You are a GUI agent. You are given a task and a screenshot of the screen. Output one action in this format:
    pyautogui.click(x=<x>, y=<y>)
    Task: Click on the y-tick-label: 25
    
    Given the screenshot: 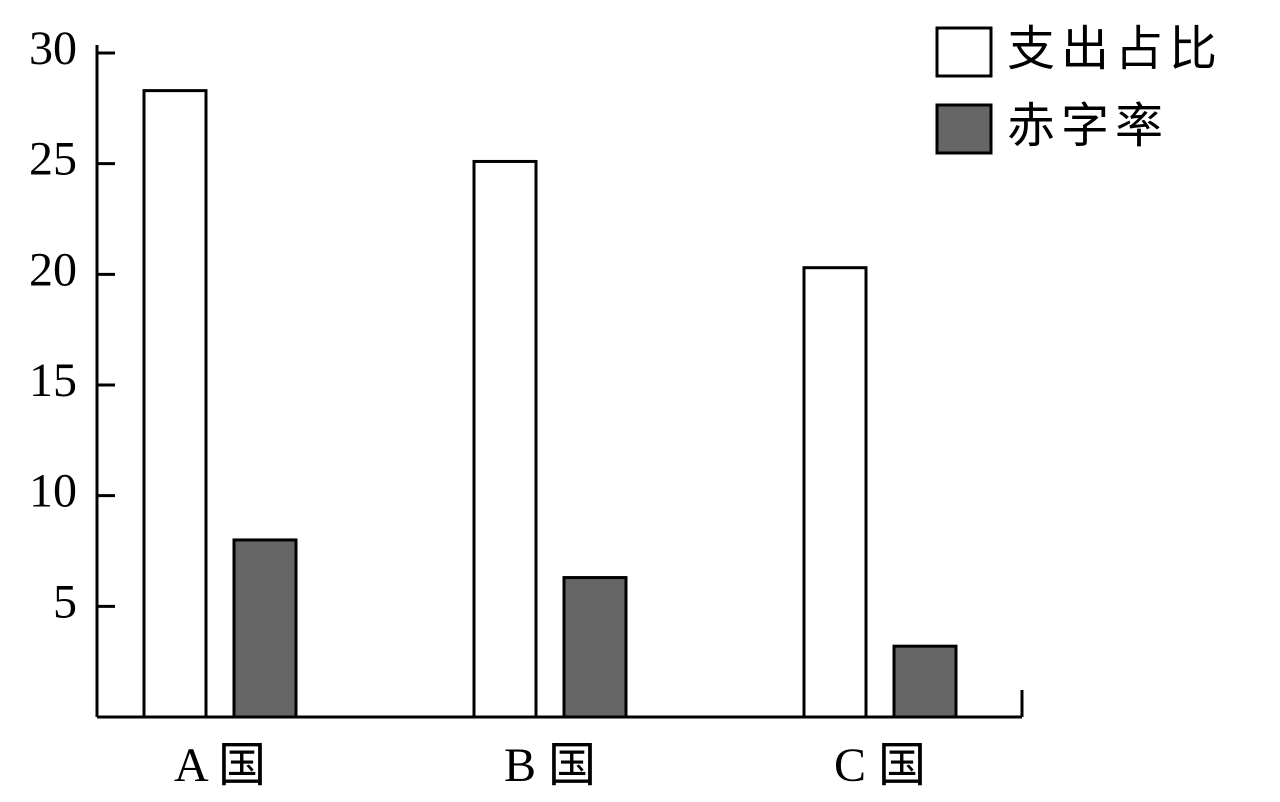 What is the action you would take?
    pyautogui.click(x=53, y=159)
    